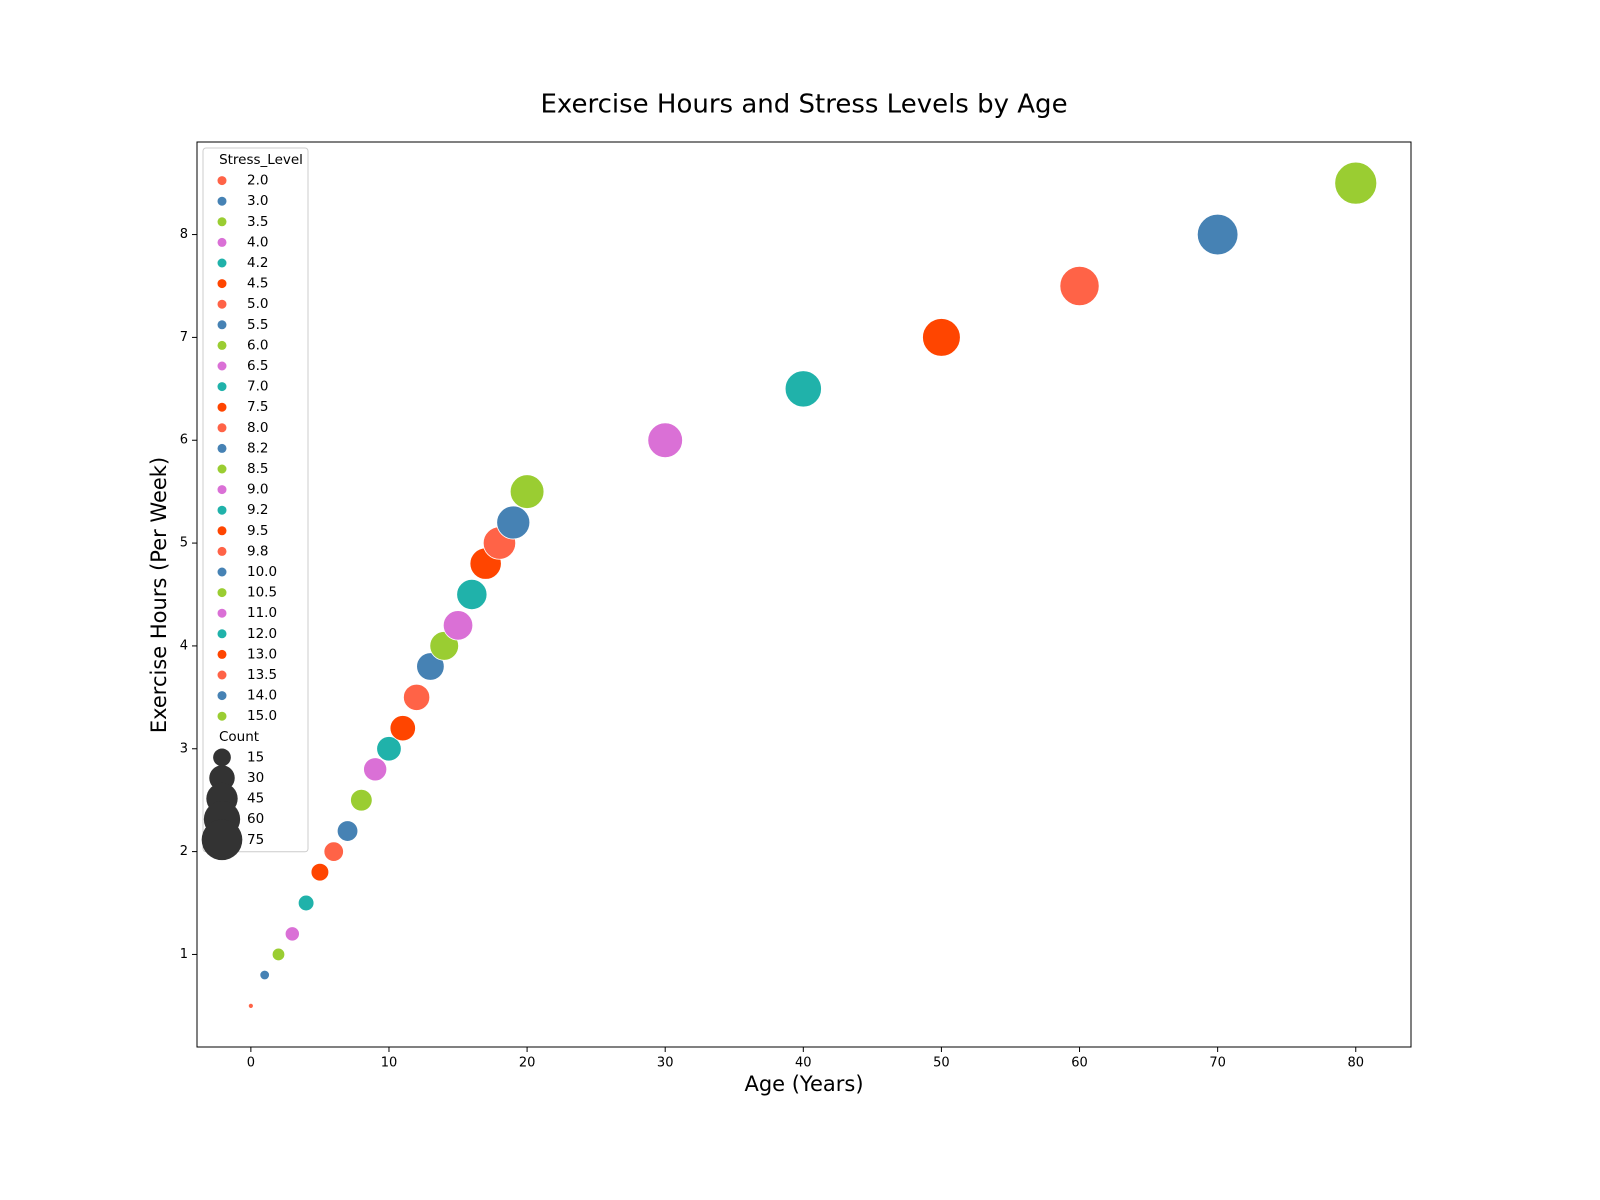 Image resolution: width=1600 pixels, height=1200 pixels. I want to click on legend-label: 2.0, so click(257, 181).